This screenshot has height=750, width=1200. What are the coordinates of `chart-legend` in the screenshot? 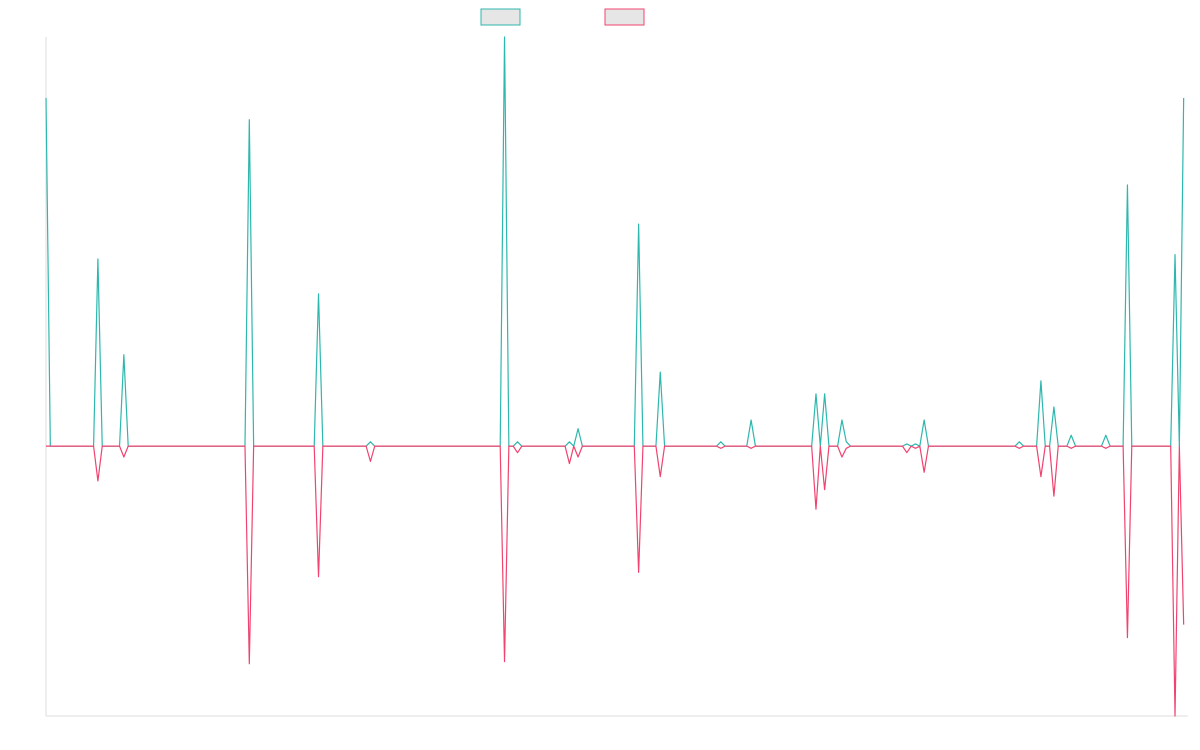 It's located at (562, 17).